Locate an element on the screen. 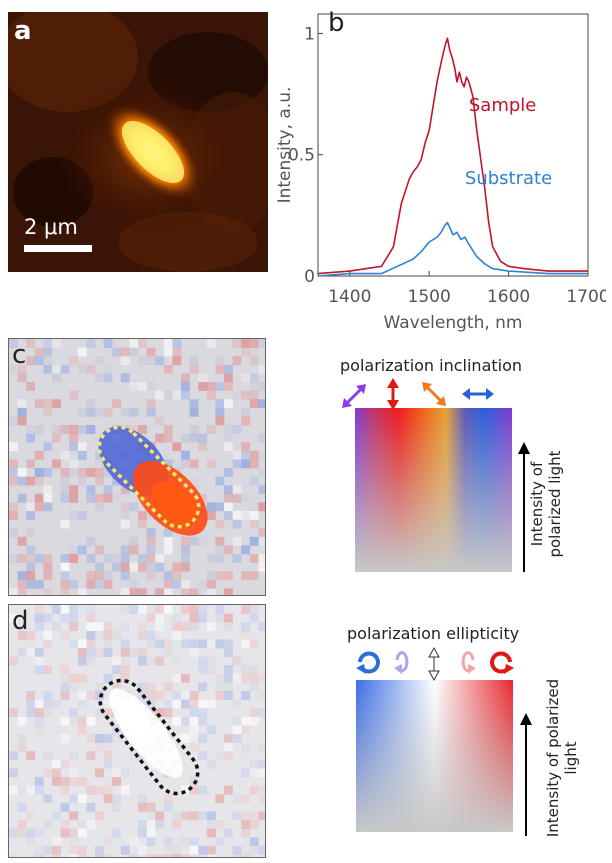 Image resolution: width=612 pixels, height=863 pixels. colorbar-ellipticity: polarization ellipticity is located at coordinates (470, 739).